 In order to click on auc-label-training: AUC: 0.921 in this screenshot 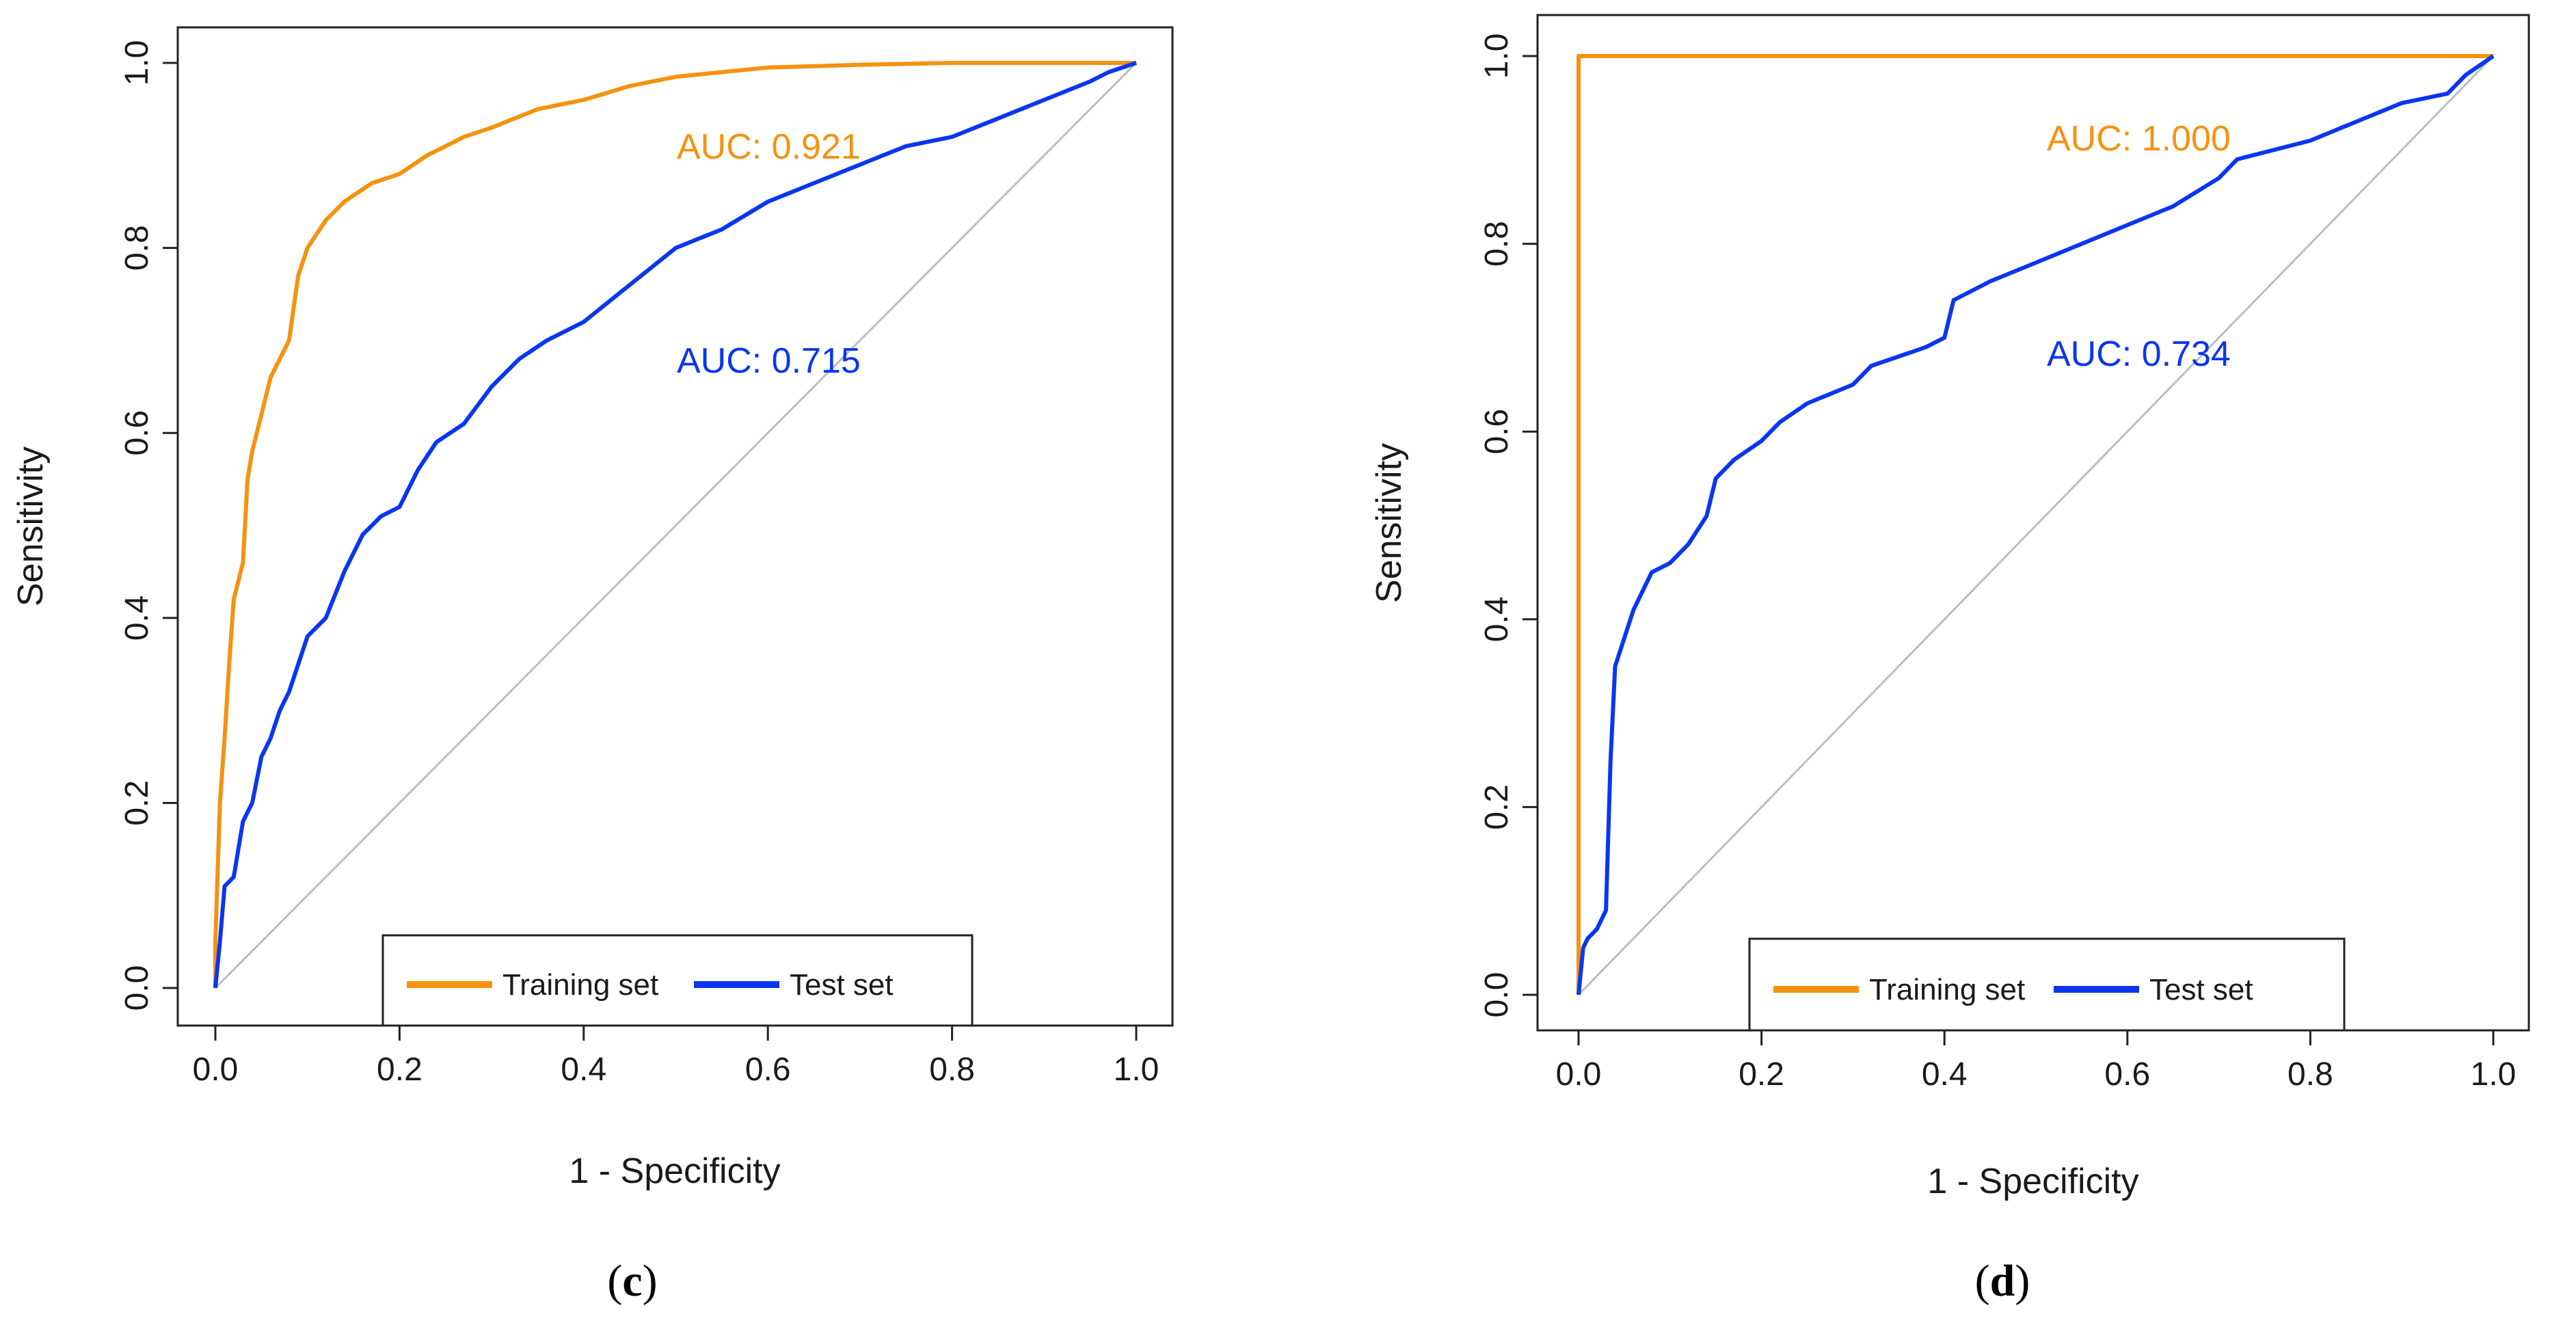, I will do `click(769, 147)`.